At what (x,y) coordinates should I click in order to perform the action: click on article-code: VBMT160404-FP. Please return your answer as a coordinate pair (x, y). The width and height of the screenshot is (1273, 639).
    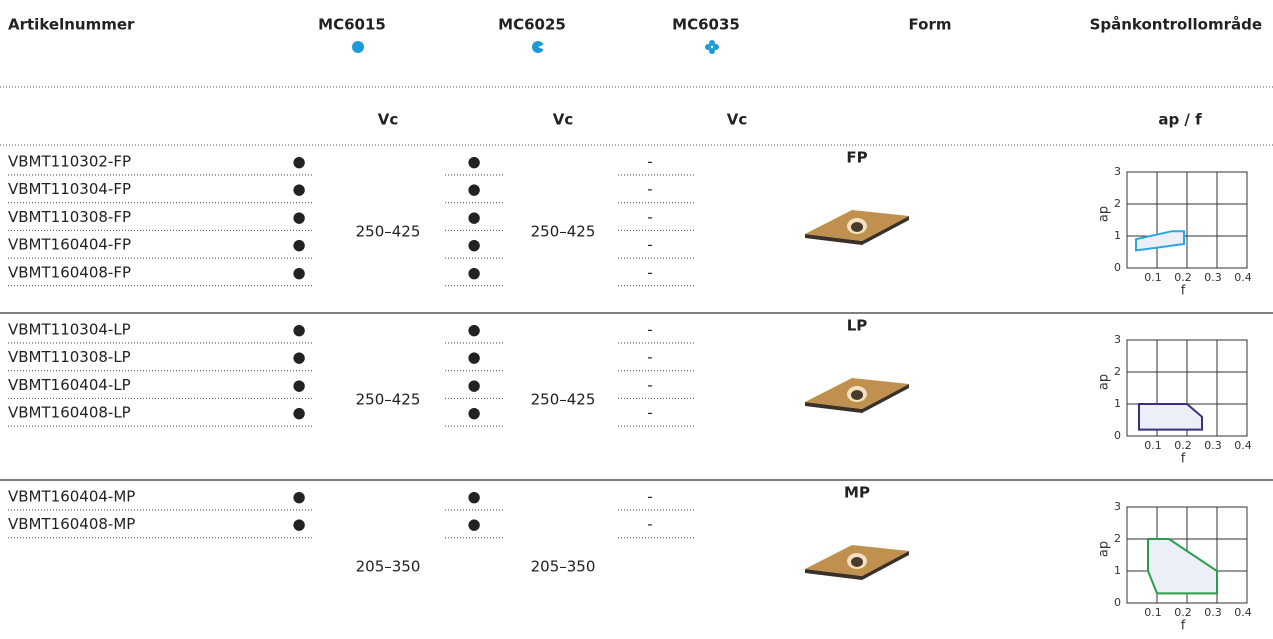
    Looking at the image, I should click on (69, 245).